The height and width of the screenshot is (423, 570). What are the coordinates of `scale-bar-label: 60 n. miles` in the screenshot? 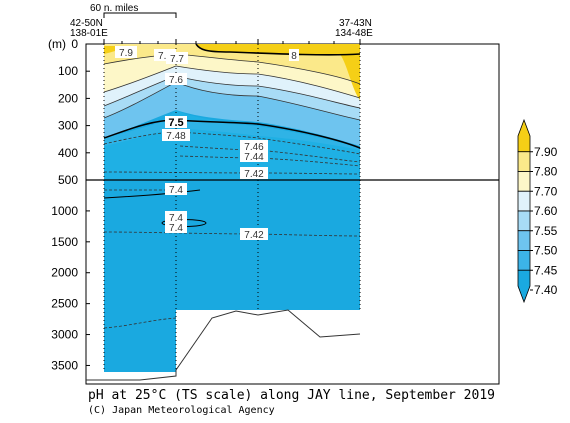 It's located at (114, 8).